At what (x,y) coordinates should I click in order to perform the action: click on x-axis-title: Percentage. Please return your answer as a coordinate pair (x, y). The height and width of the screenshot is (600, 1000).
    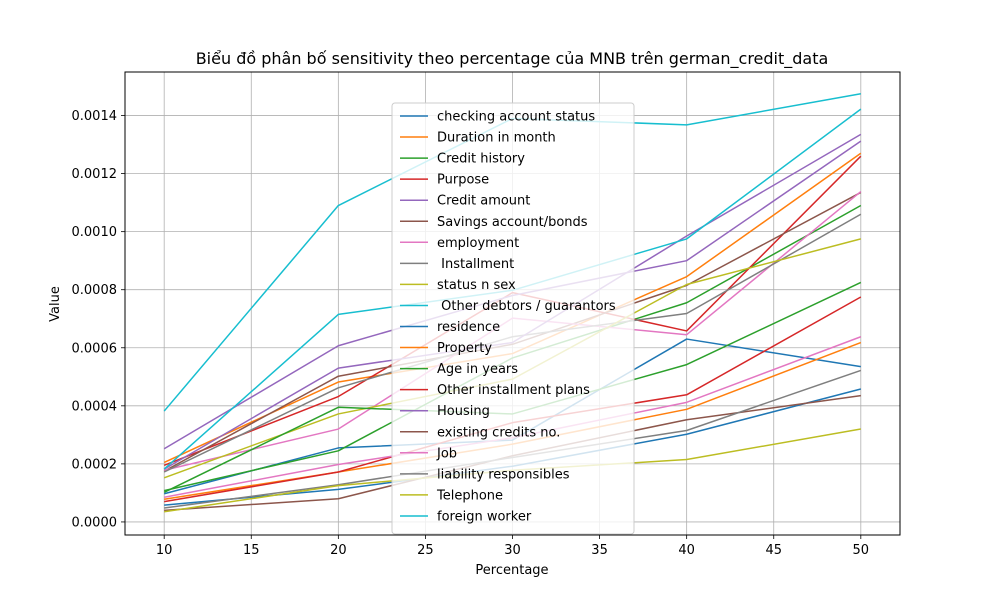
    Looking at the image, I should click on (511, 570).